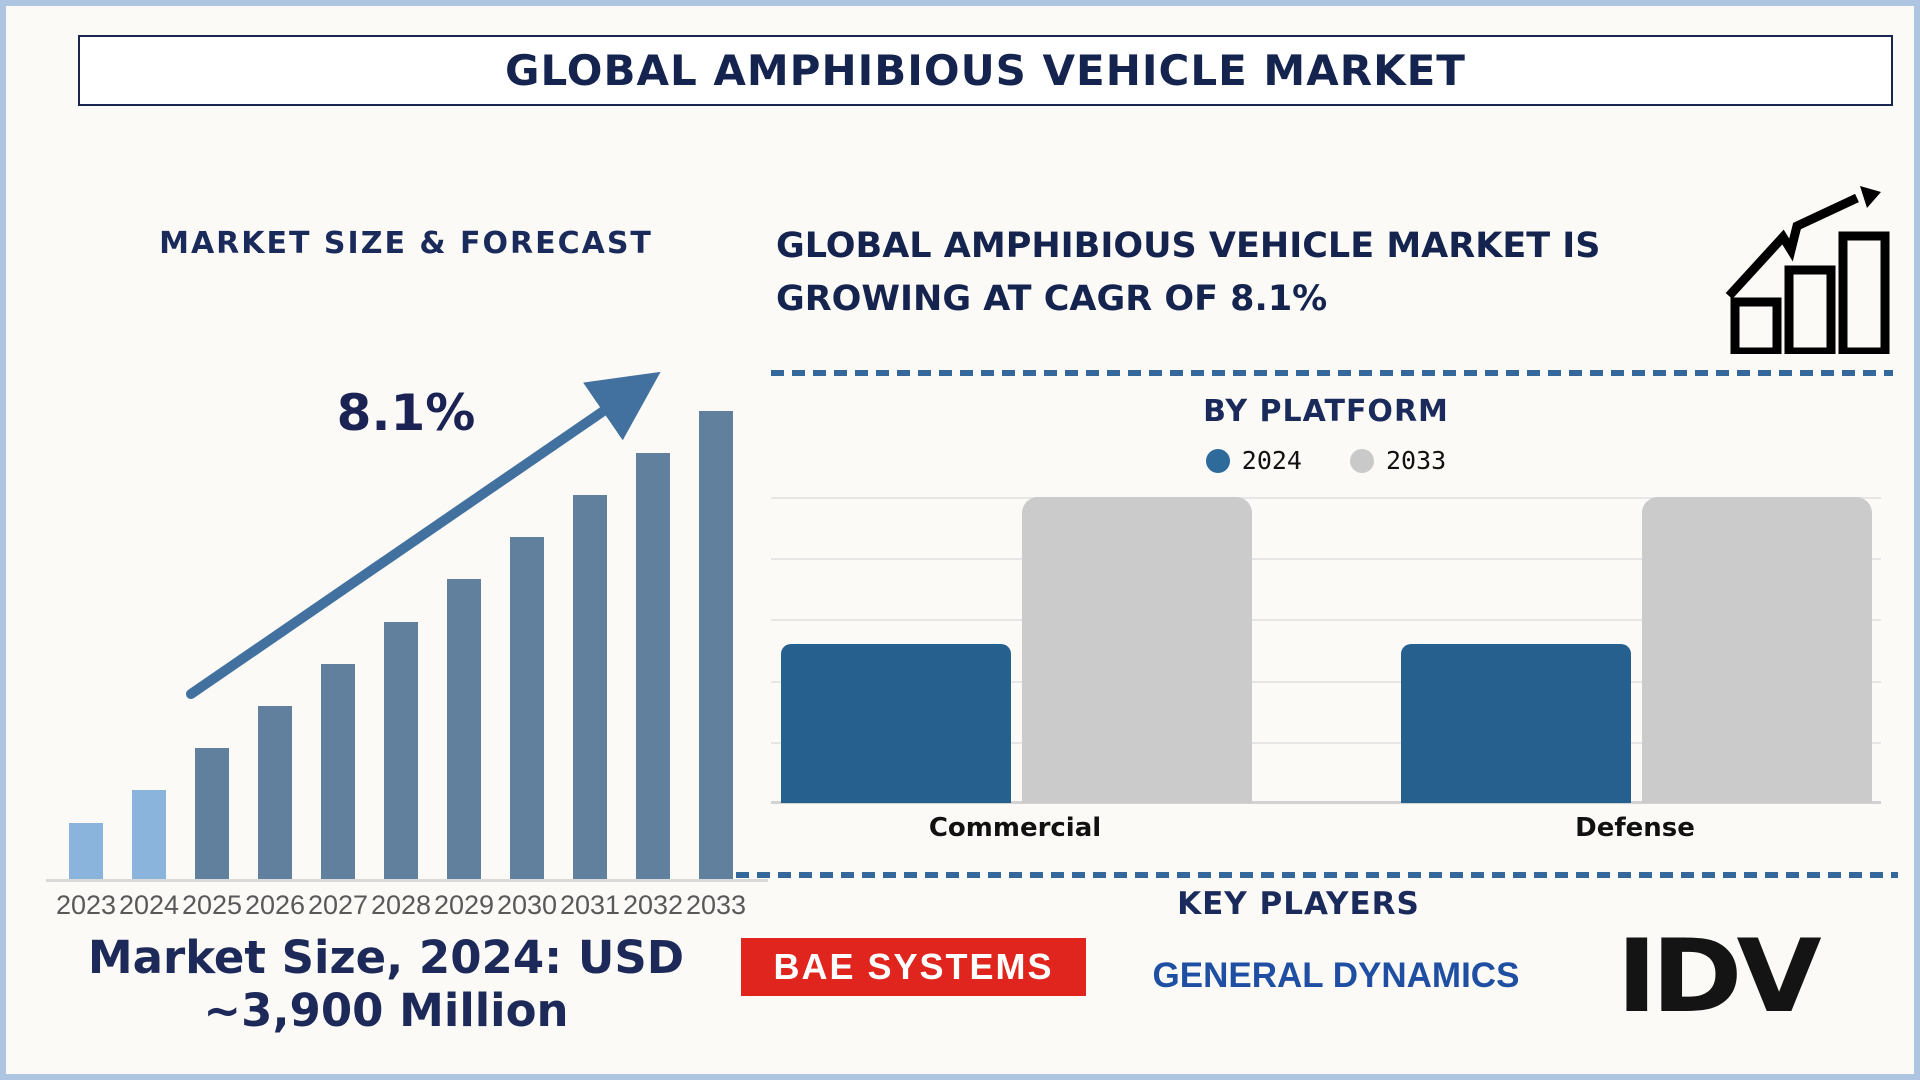  I want to click on forecast-bar-2032, so click(653, 666).